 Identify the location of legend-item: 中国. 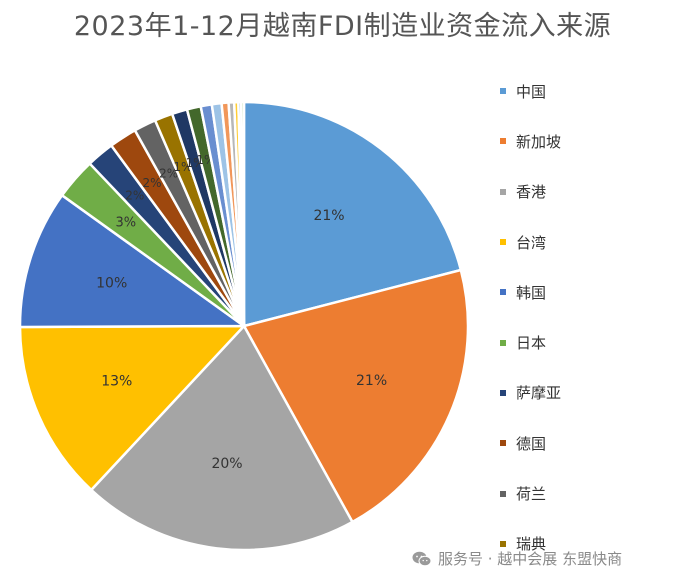
(530, 91).